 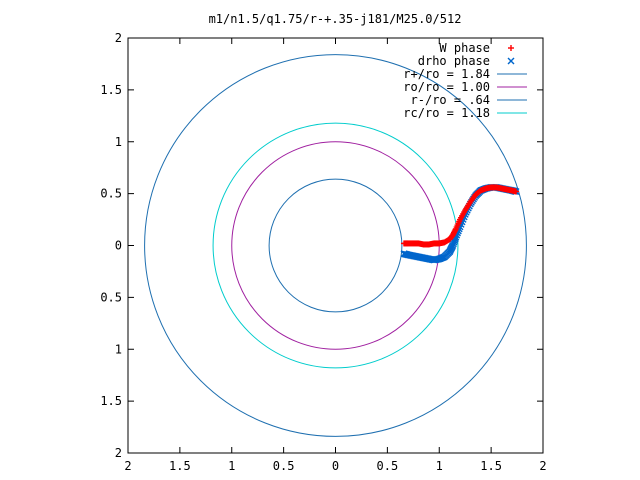 What do you see at coordinates (454, 61) in the screenshot?
I see `legend-label: drho phase` at bounding box center [454, 61].